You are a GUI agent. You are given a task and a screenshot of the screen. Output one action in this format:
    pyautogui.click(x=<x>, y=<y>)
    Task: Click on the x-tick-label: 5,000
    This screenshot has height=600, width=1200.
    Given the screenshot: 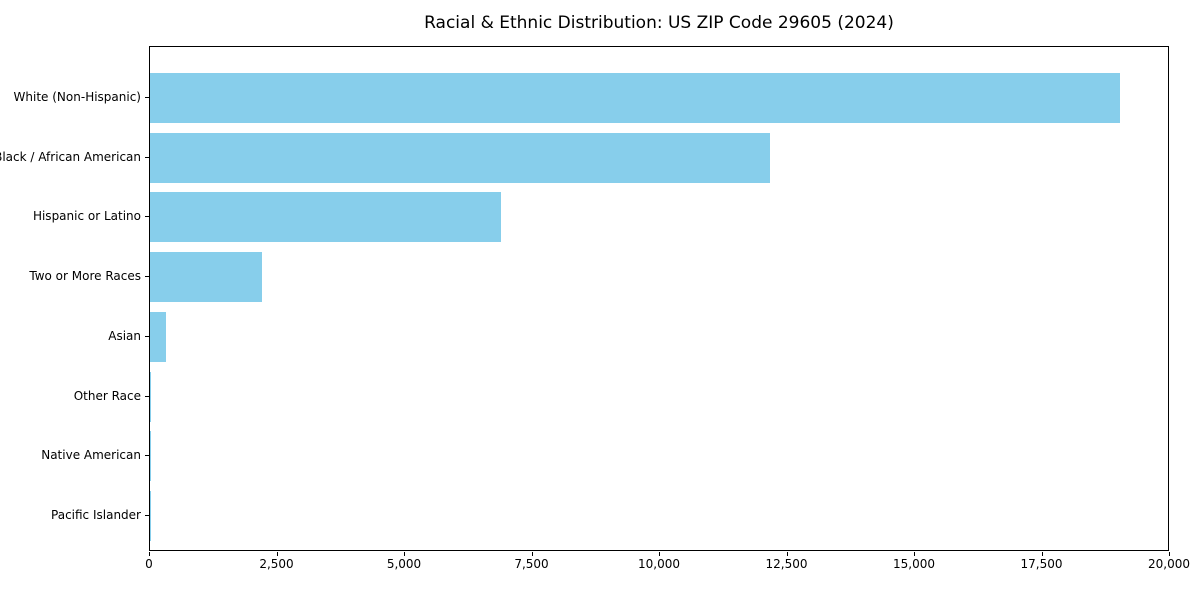 What is the action you would take?
    pyautogui.click(x=404, y=564)
    